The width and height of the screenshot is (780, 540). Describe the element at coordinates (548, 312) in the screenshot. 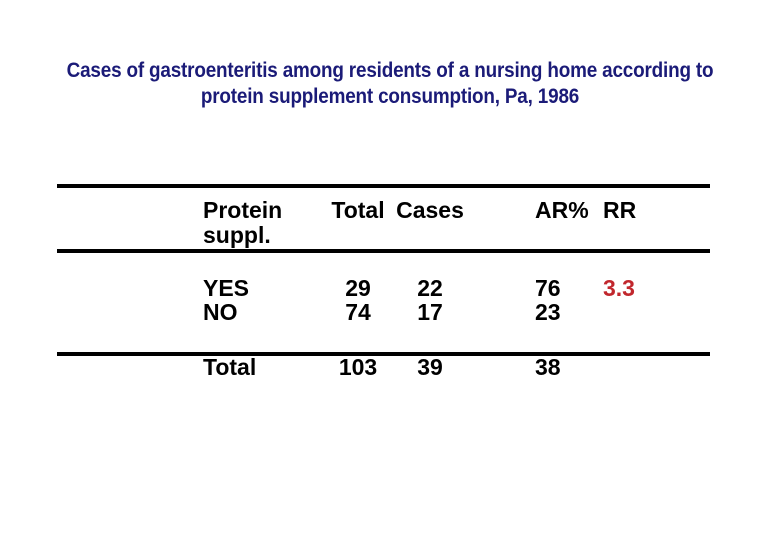

I see `no-ar-value: 23` at that location.